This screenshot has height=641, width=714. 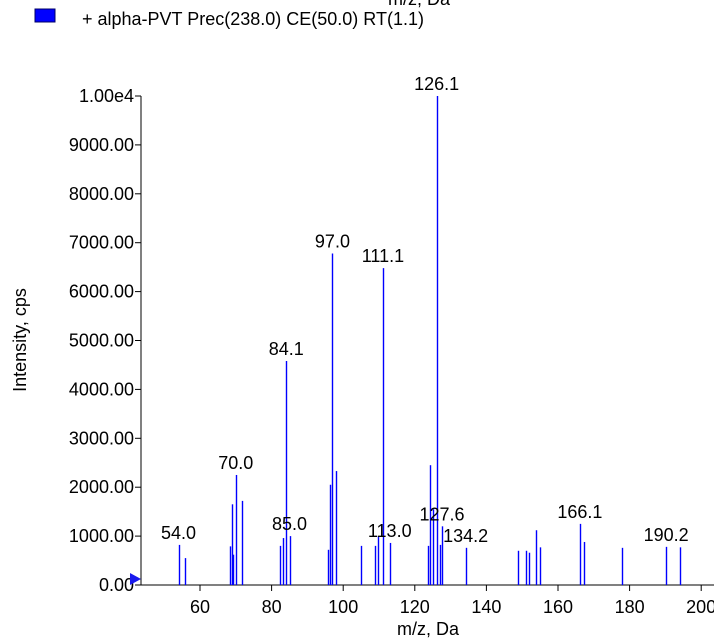 What do you see at coordinates (486, 607) in the screenshot?
I see `x-tick-label: 140` at bounding box center [486, 607].